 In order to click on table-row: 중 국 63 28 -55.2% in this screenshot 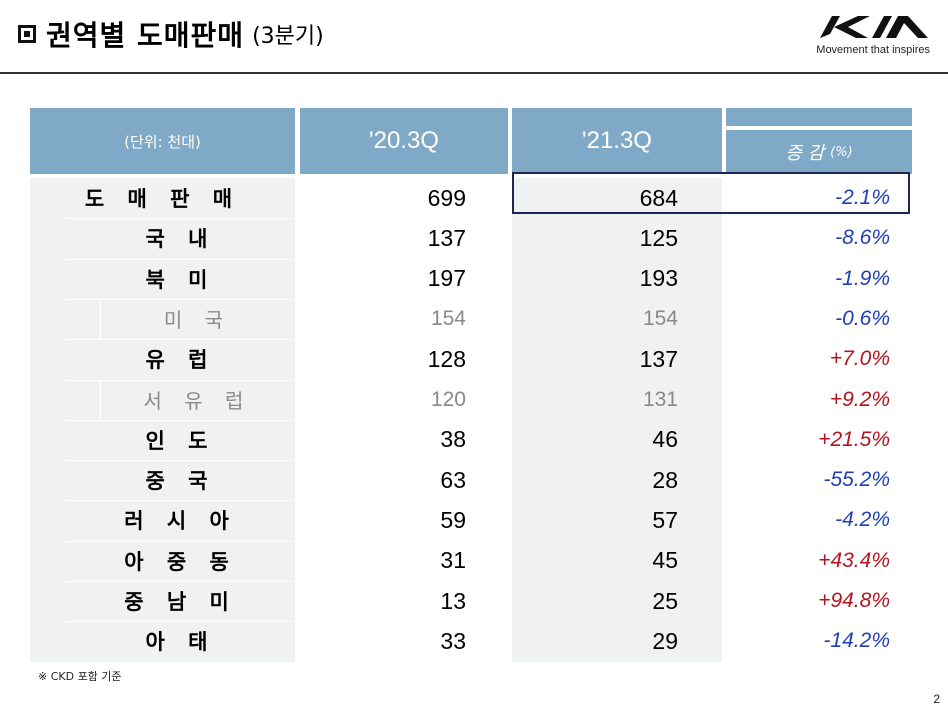, I will do `click(471, 480)`.